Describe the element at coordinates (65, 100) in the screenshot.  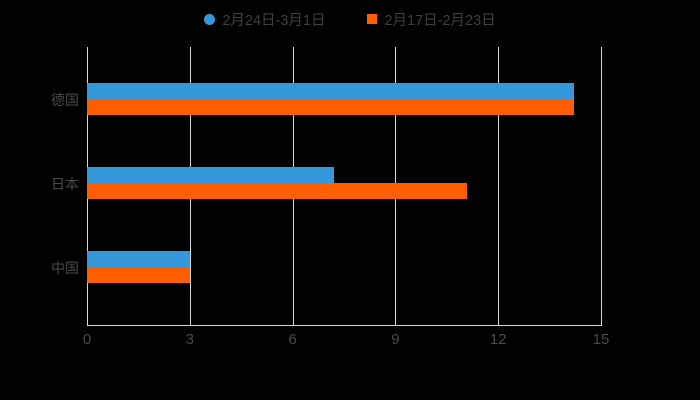
I see `y-axis-label-0: 德国` at that location.